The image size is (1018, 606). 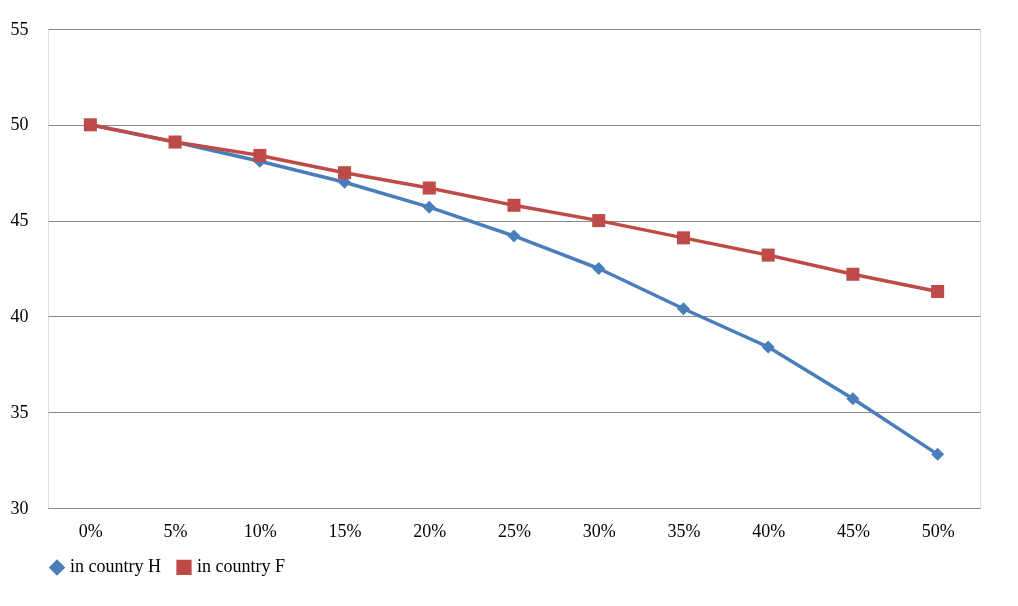 What do you see at coordinates (115, 566) in the screenshot?
I see `legend-label: in country H` at bounding box center [115, 566].